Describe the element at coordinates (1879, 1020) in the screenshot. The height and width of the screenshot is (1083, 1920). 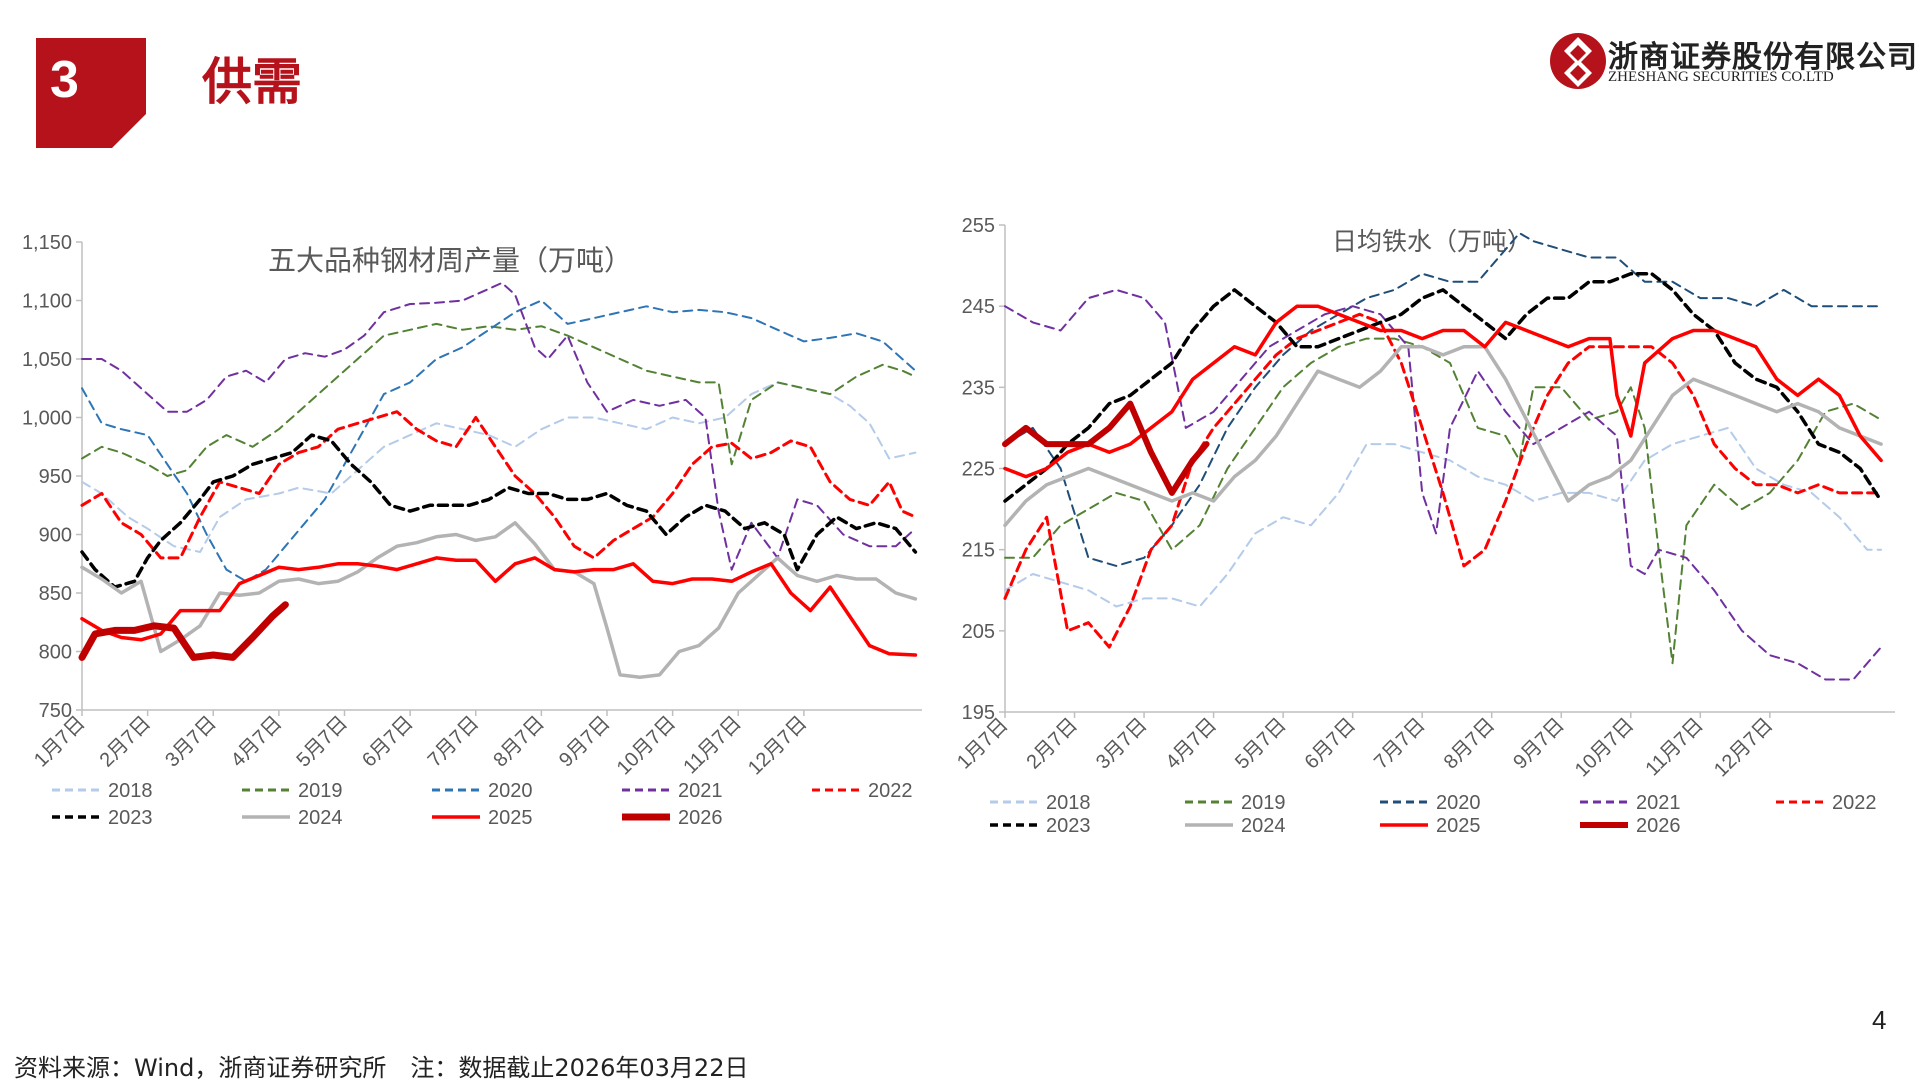
I see `page-number: 4` at that location.